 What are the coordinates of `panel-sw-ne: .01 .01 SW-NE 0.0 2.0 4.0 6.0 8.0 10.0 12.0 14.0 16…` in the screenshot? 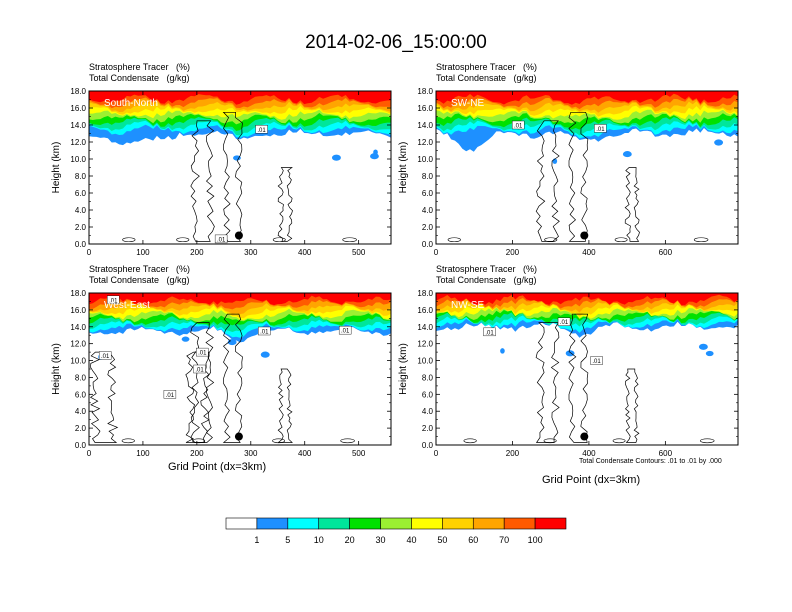 It's located at (568, 172).